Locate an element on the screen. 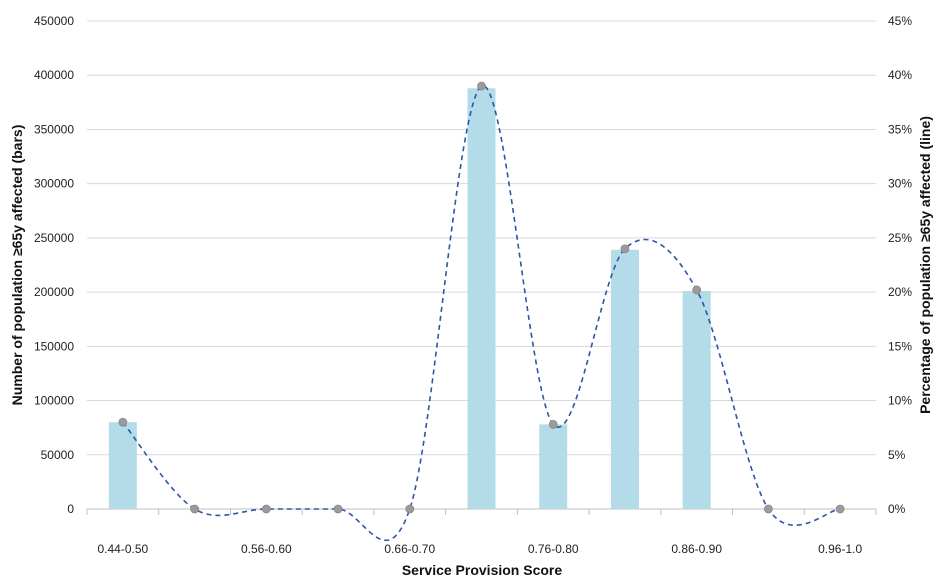 This screenshot has width=934, height=580. y2-tick-label: 5% is located at coordinates (897, 455).